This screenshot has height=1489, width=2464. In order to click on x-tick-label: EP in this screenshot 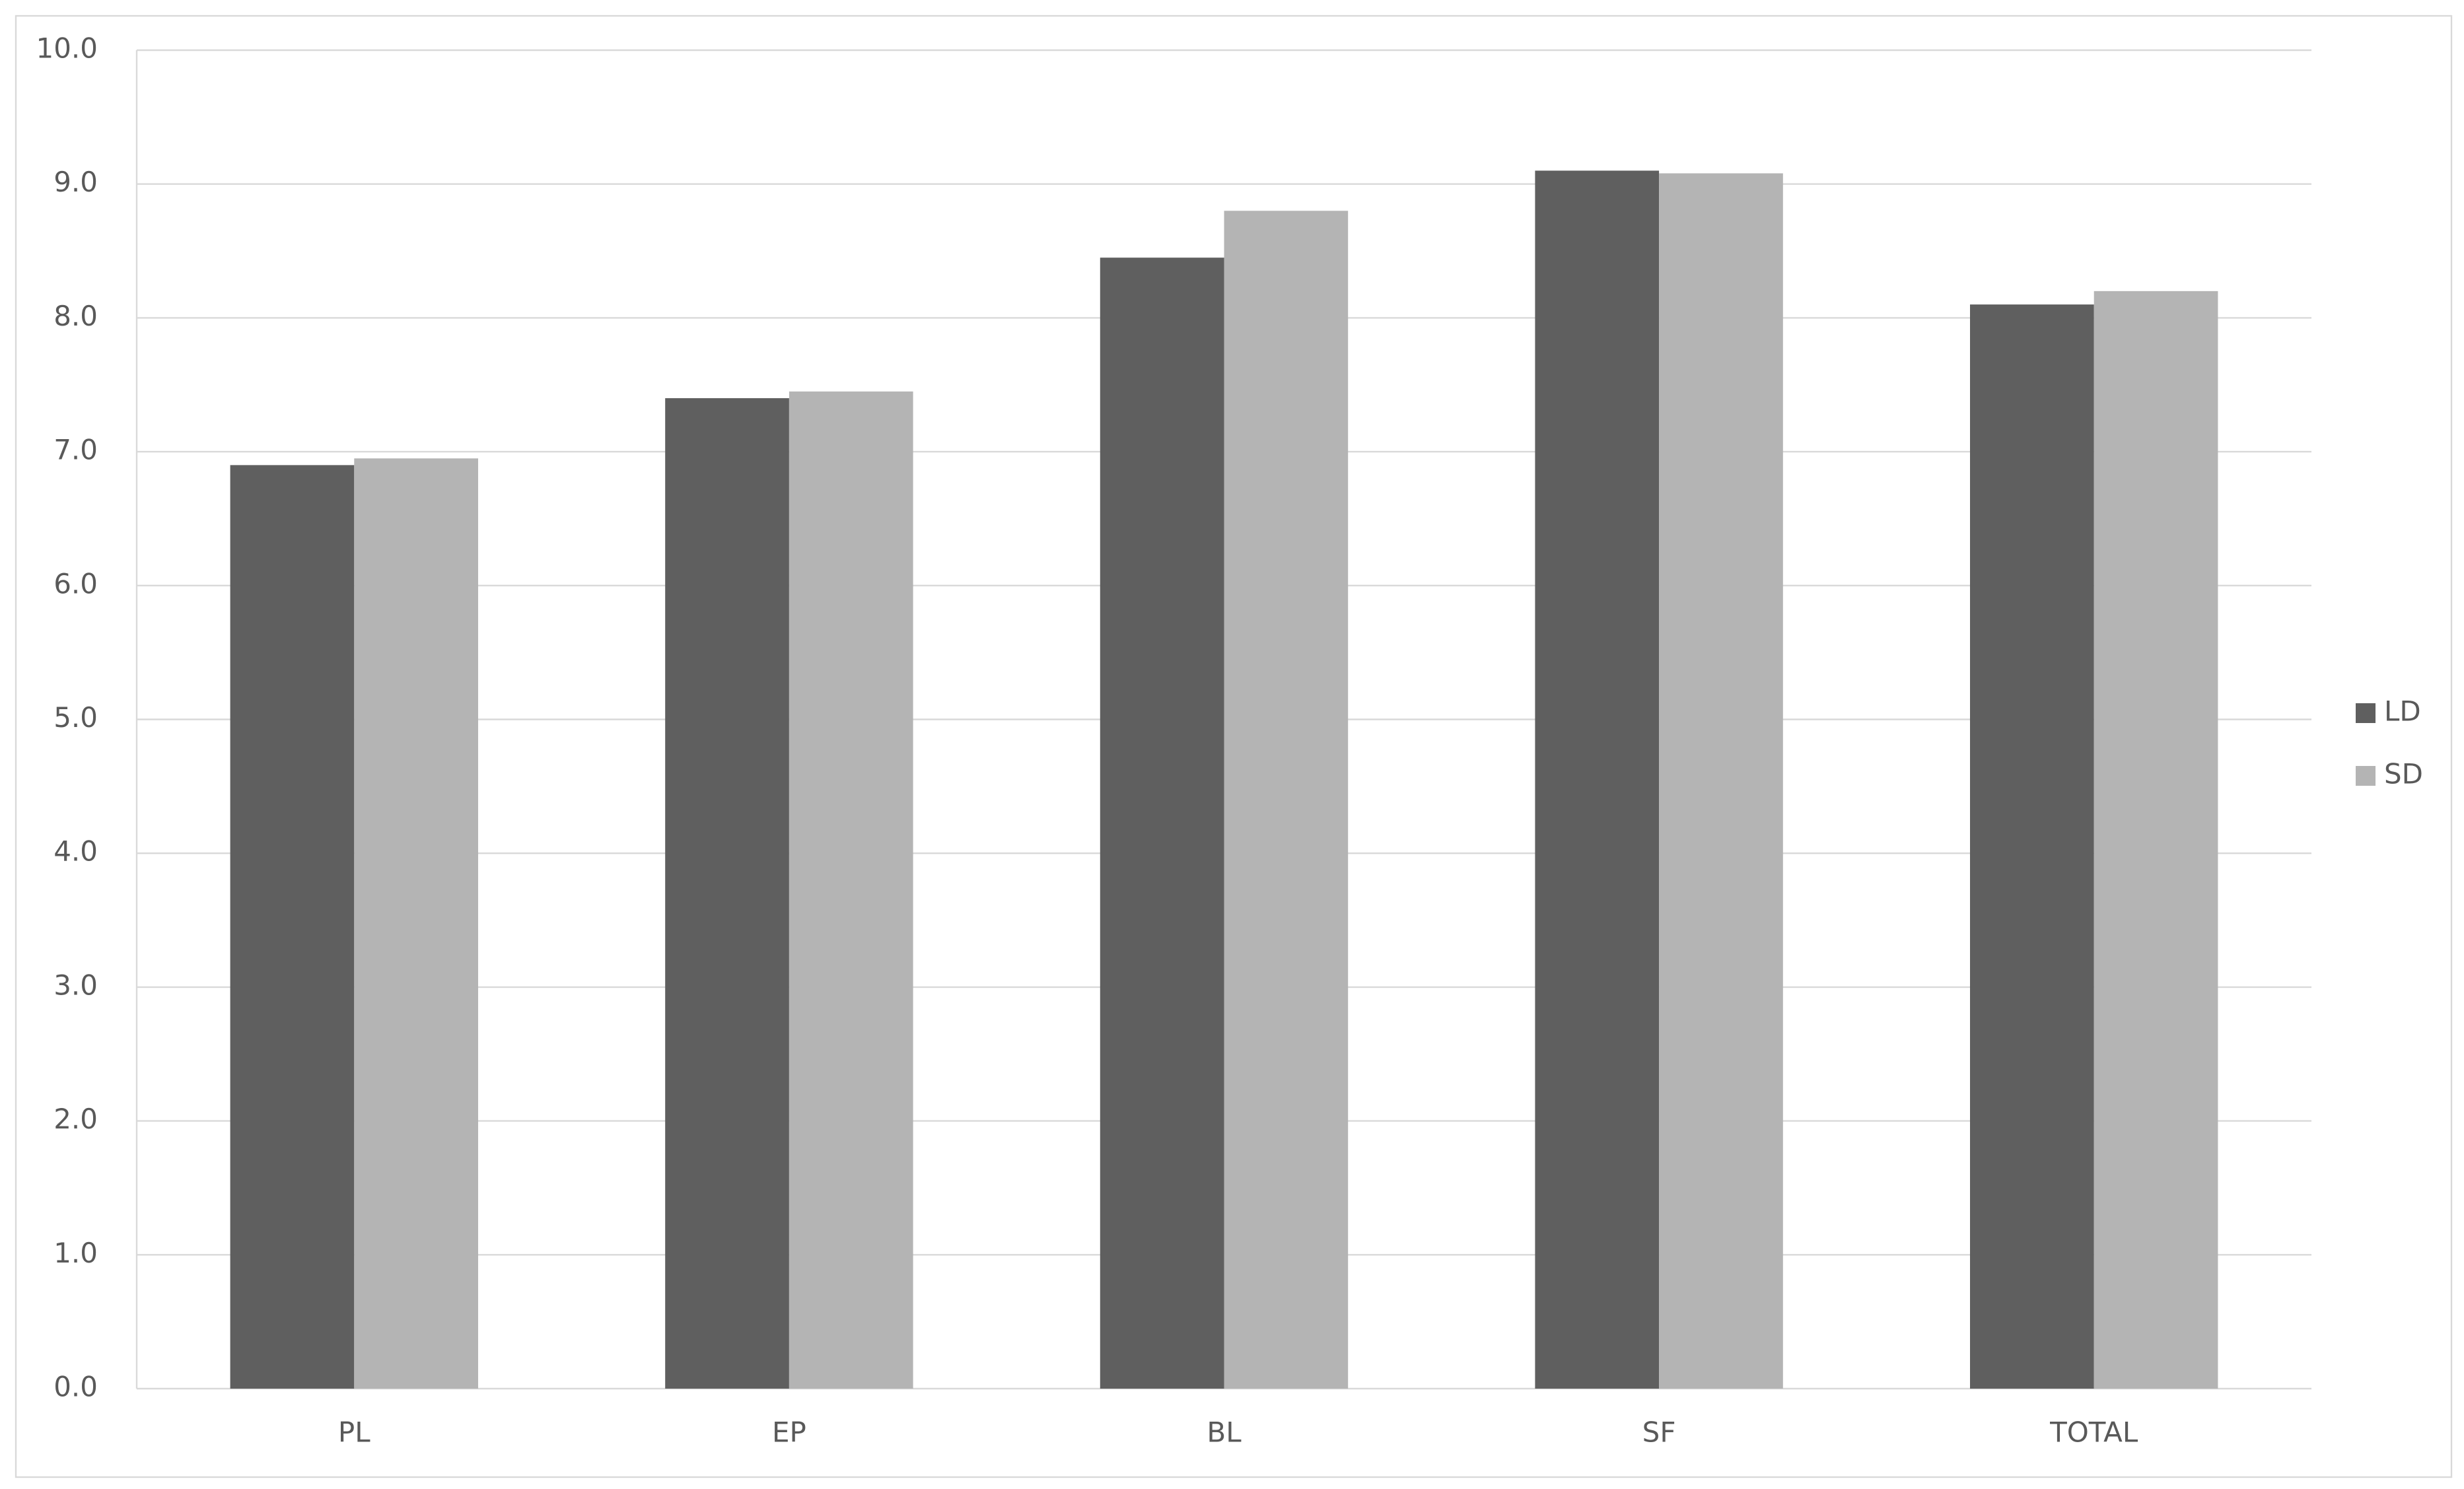, I will do `click(789, 1432)`.